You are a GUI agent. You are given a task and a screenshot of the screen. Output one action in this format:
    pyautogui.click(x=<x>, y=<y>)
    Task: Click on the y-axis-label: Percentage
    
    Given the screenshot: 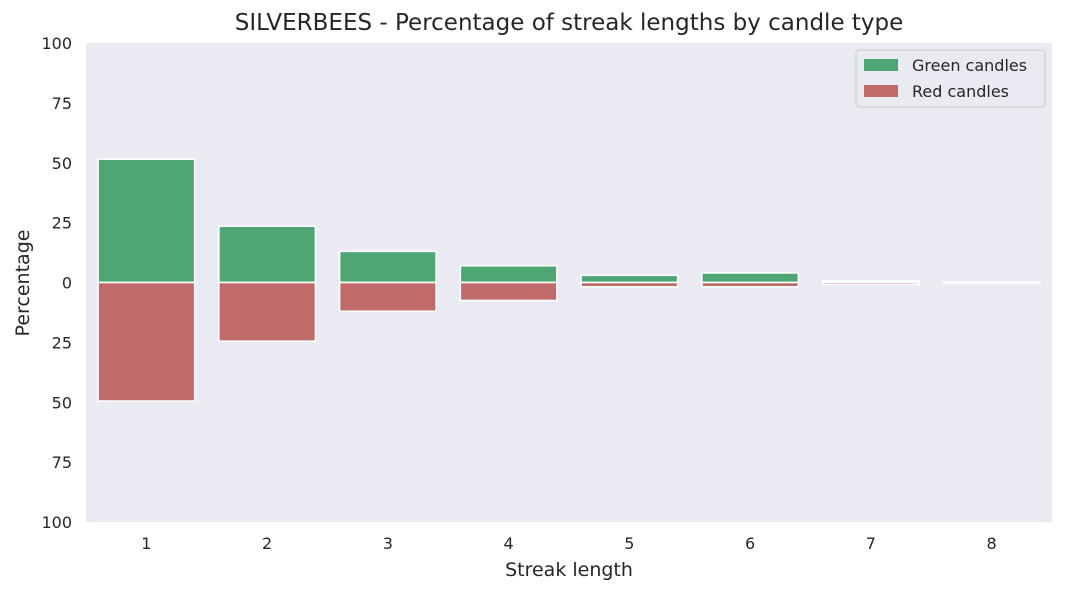 What is the action you would take?
    pyautogui.click(x=23, y=283)
    